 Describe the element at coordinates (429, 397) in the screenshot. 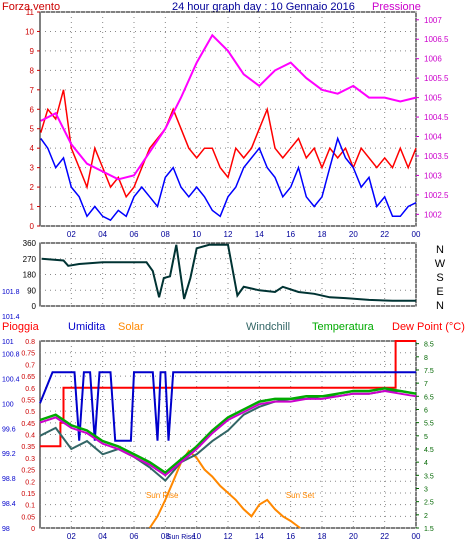

I see `temperature-tick-label: 6.5` at that location.